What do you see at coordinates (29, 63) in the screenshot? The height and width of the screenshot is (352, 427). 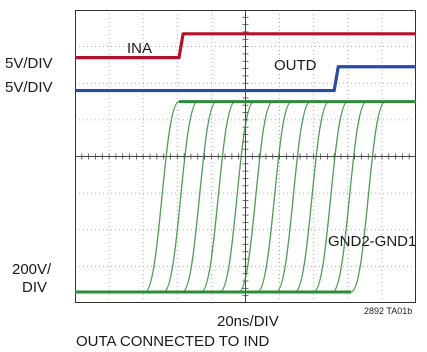 I see `ina-scale-label: 5V/DIV` at bounding box center [29, 63].